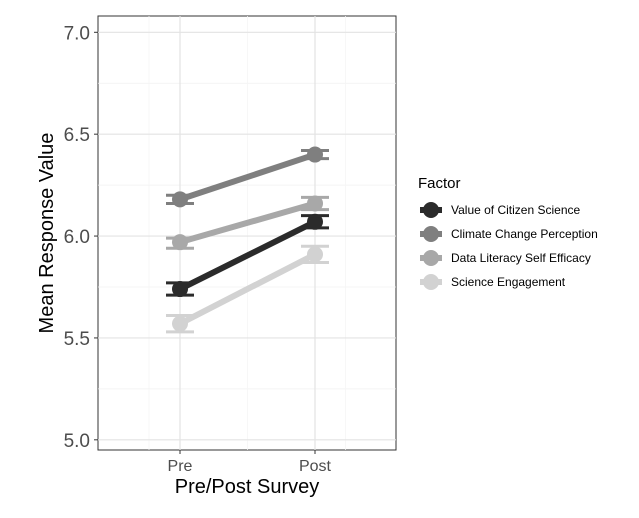 Image resolution: width=639 pixels, height=518 pixels. Describe the element at coordinates (521, 258) in the screenshot. I see `legend-label: Data Literacy Self Efficacy` at that location.